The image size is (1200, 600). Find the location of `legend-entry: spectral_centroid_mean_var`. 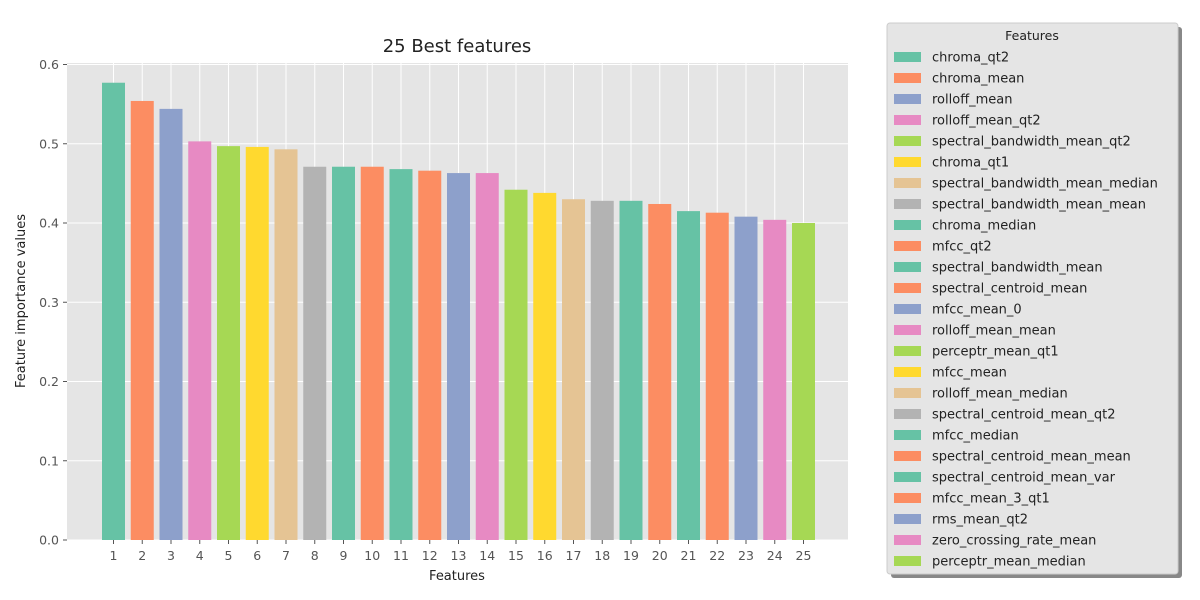

legend-entry: spectral_centroid_mean_var is located at coordinates (1024, 478).